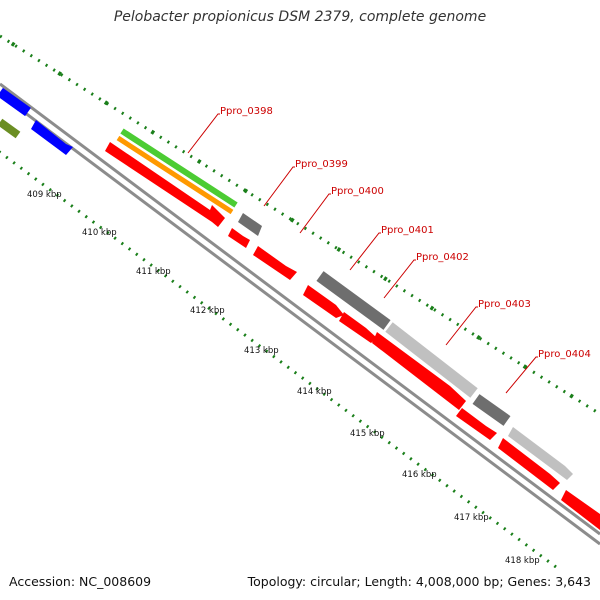 This screenshot has height=600, width=600. What do you see at coordinates (179, 168) in the screenshot?
I see `gene-ppro-0398-green` at bounding box center [179, 168].